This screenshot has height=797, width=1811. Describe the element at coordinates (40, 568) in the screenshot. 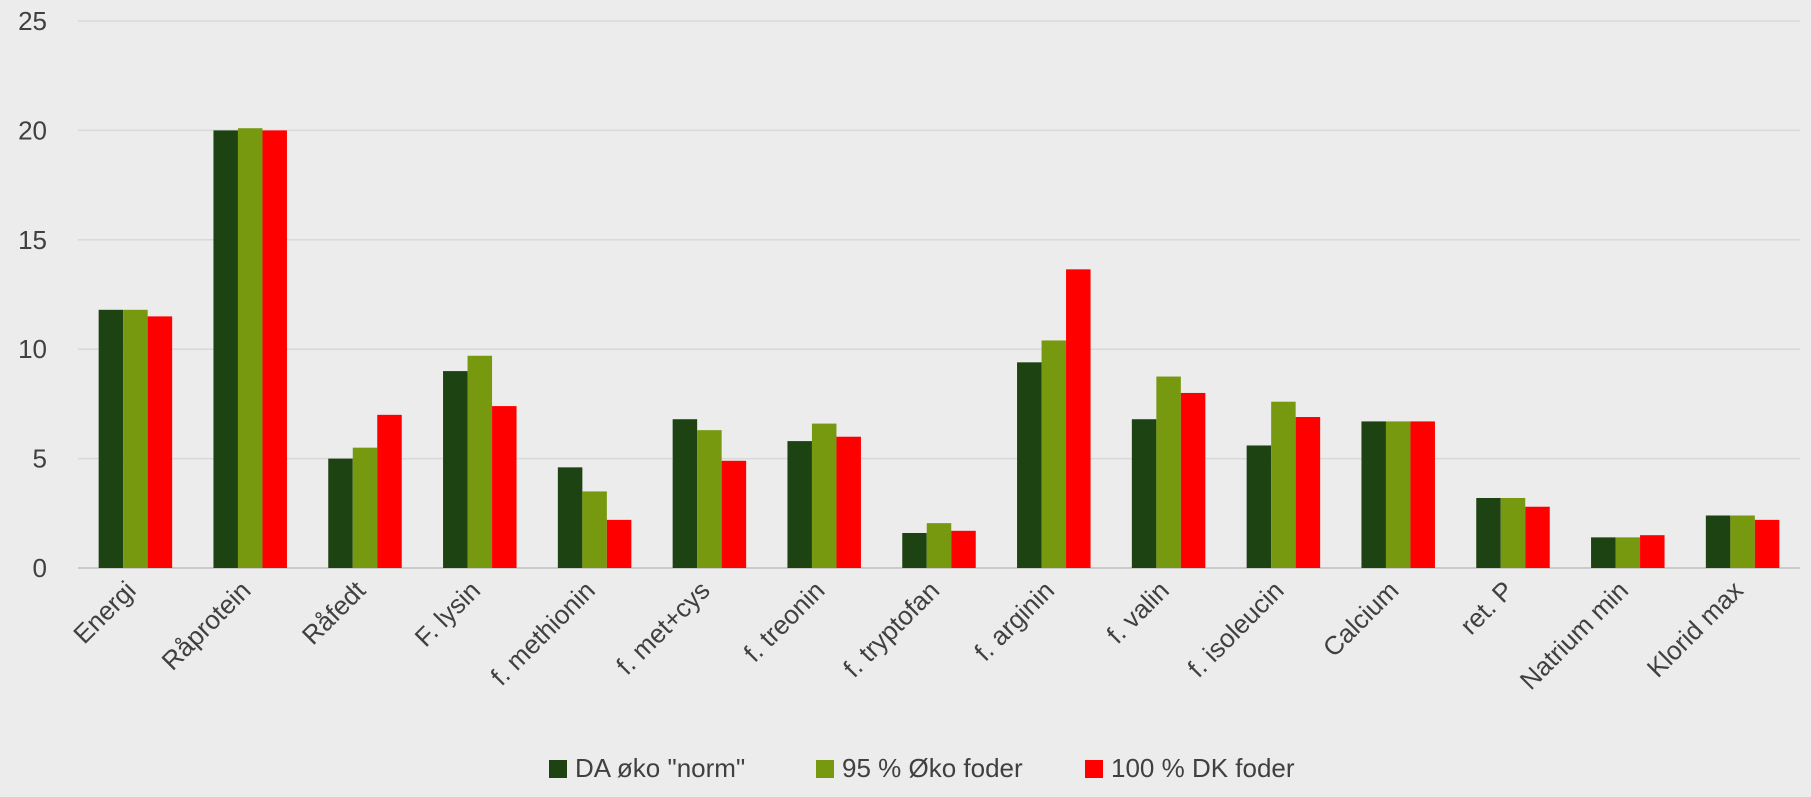

I see `y-tick-label: 0` at that location.